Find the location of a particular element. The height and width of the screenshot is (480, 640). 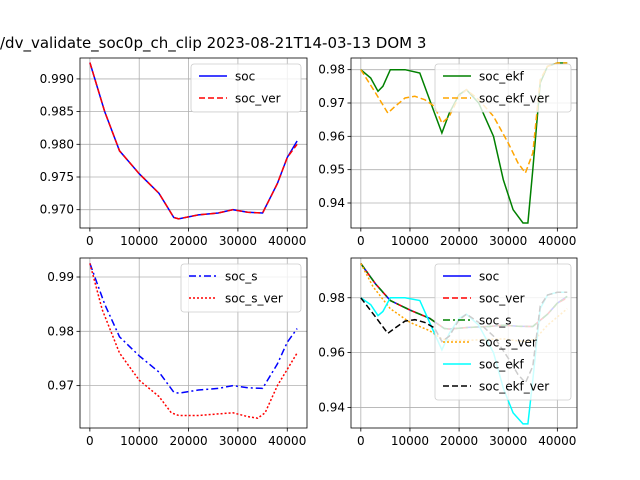

y-tick-label: 0.975 is located at coordinates (57, 177).